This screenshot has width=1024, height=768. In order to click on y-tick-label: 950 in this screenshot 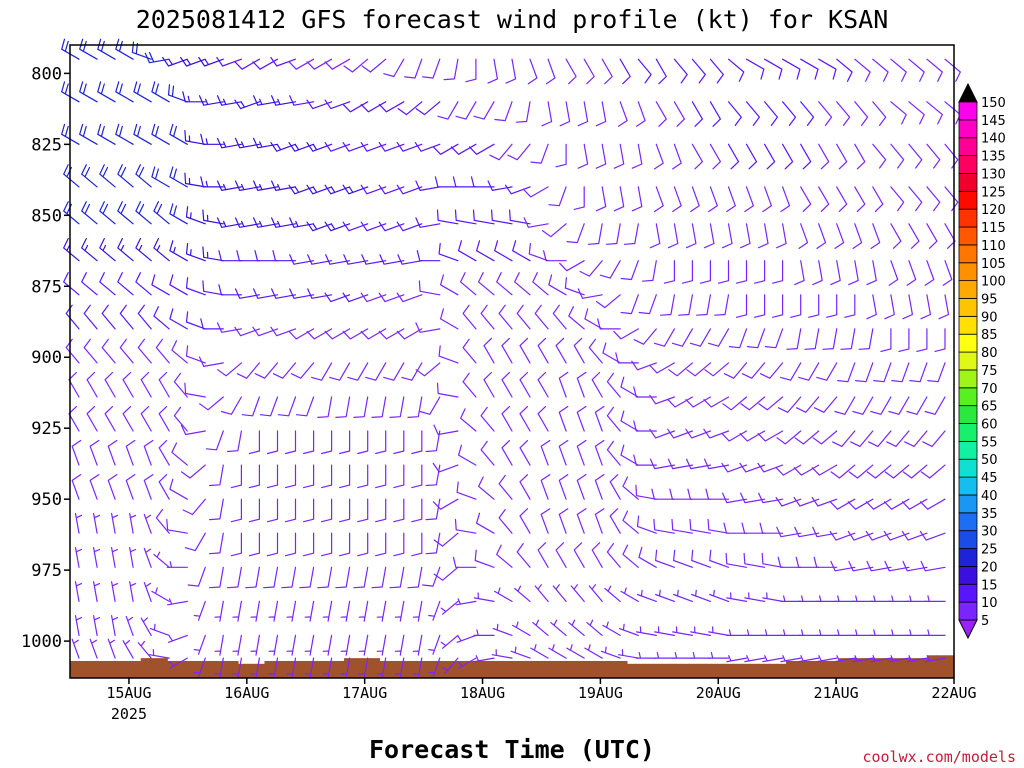, I will do `click(46, 500)`.